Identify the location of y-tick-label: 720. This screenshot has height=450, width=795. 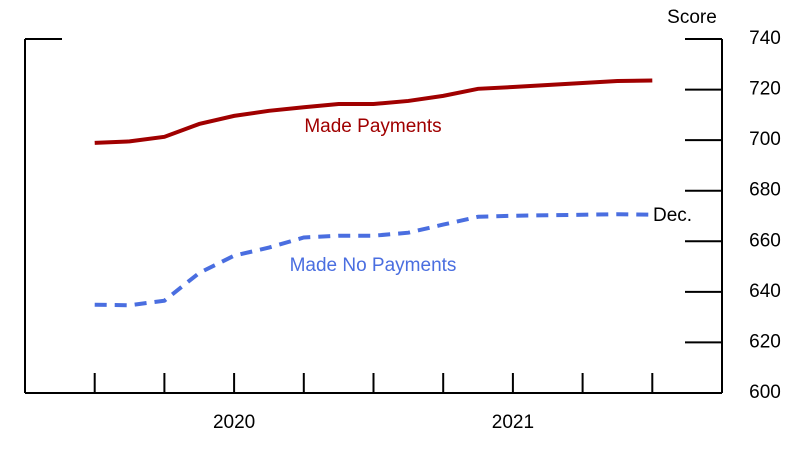
(765, 89).